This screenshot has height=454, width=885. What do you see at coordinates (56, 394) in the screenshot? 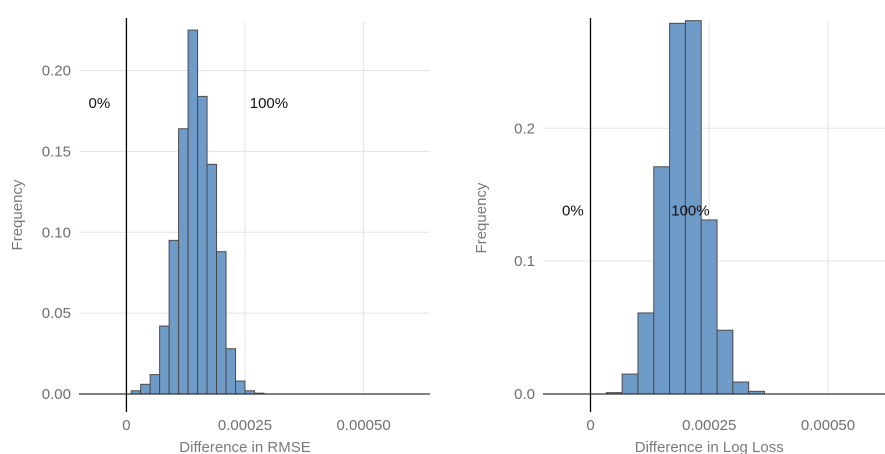
I see `y-tick-label: 0.00` at bounding box center [56, 394].